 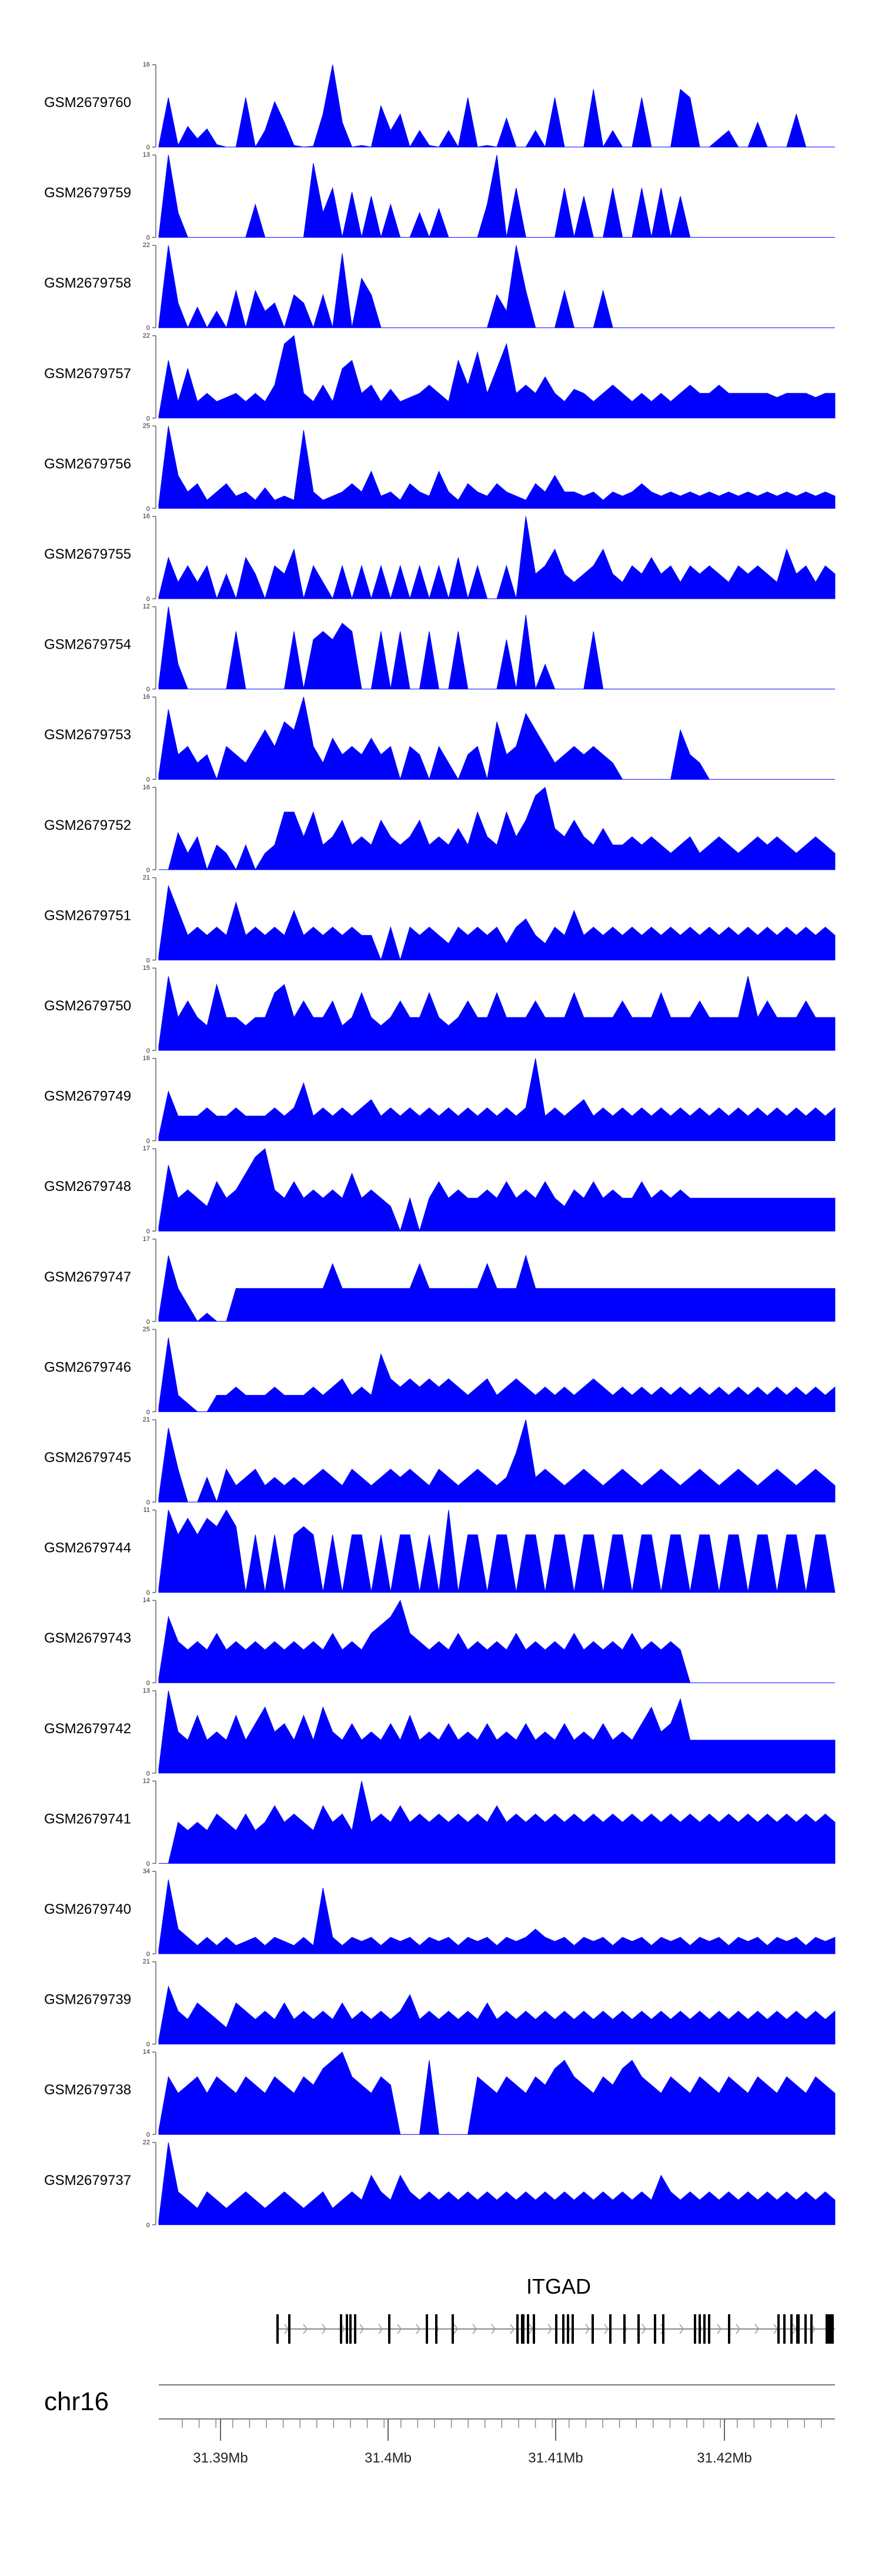 I want to click on coverage-track: GSM2679745 21 0, so click(x=440, y=1461).